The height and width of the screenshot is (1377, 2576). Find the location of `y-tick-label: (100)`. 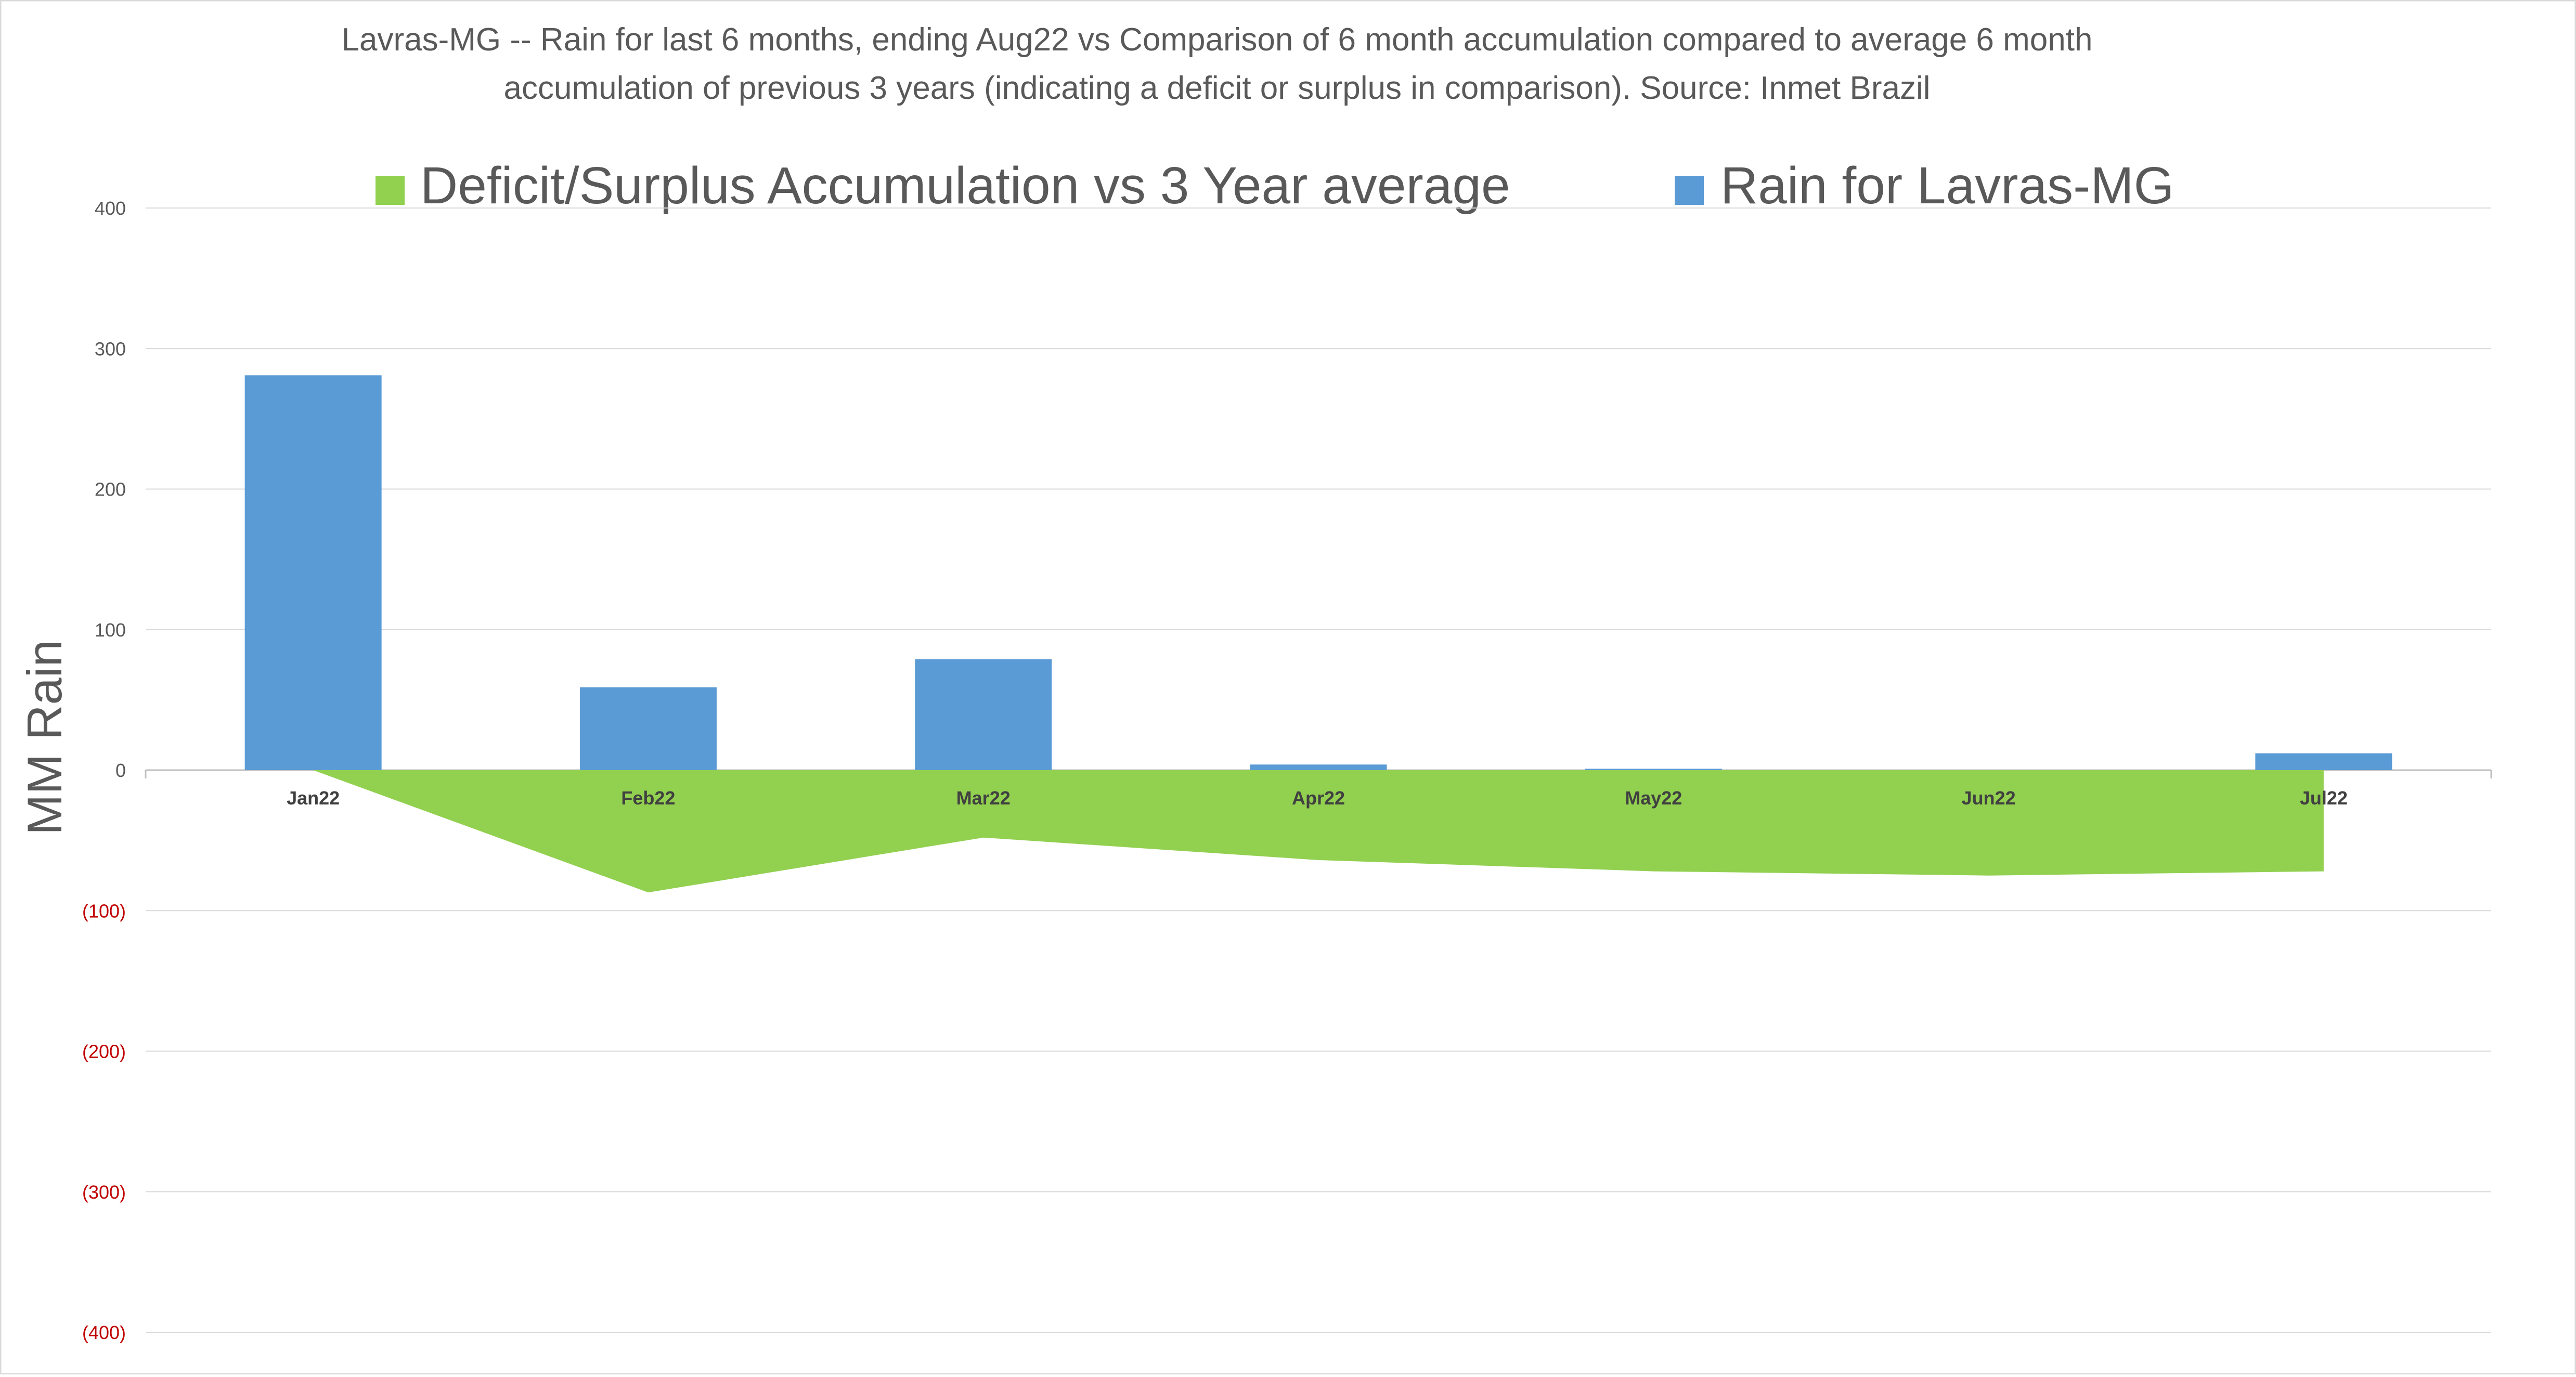

y-tick-label: (100) is located at coordinates (104, 910).